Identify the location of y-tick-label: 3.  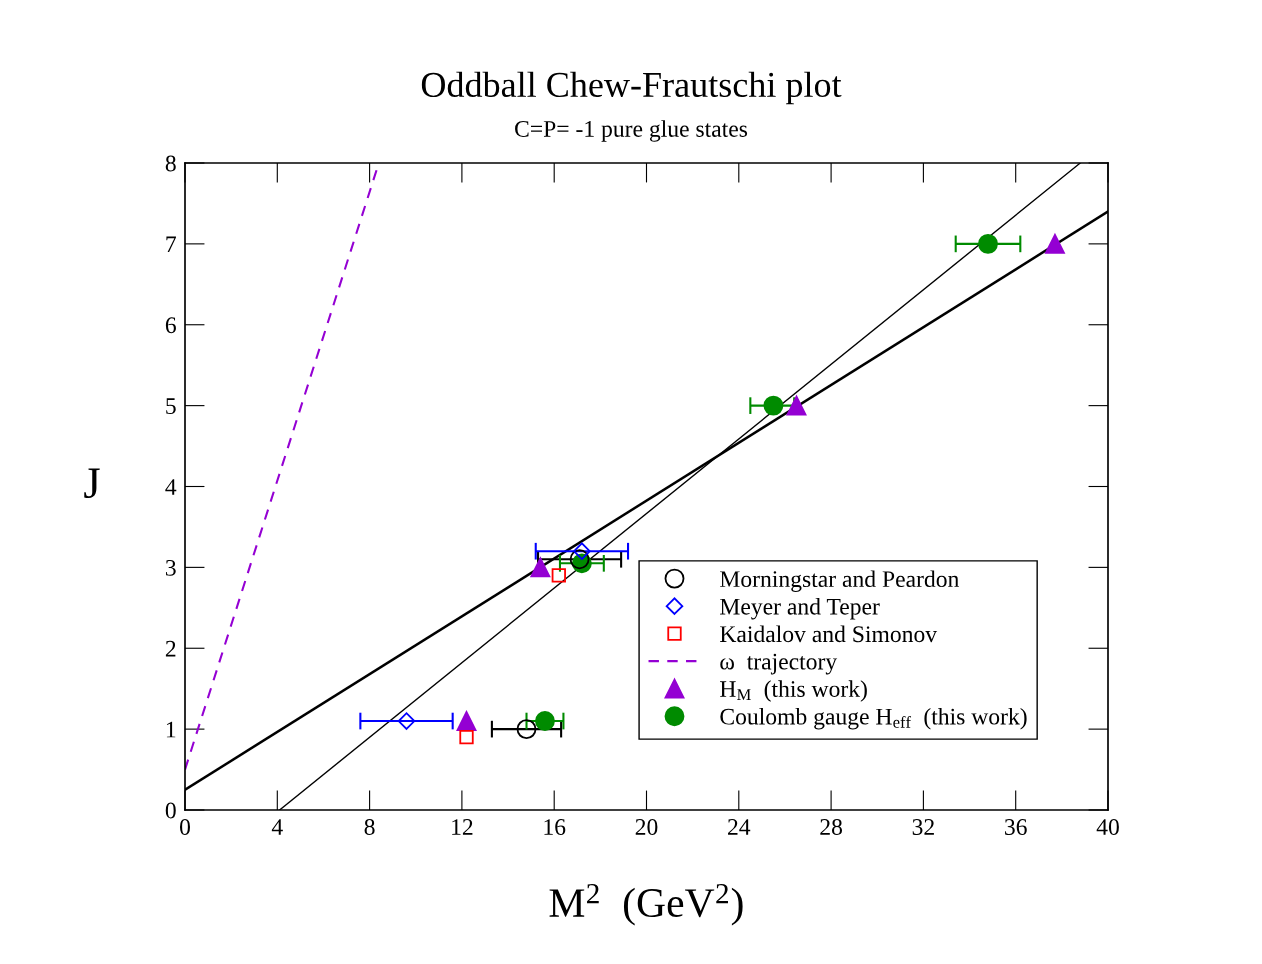
(170, 567).